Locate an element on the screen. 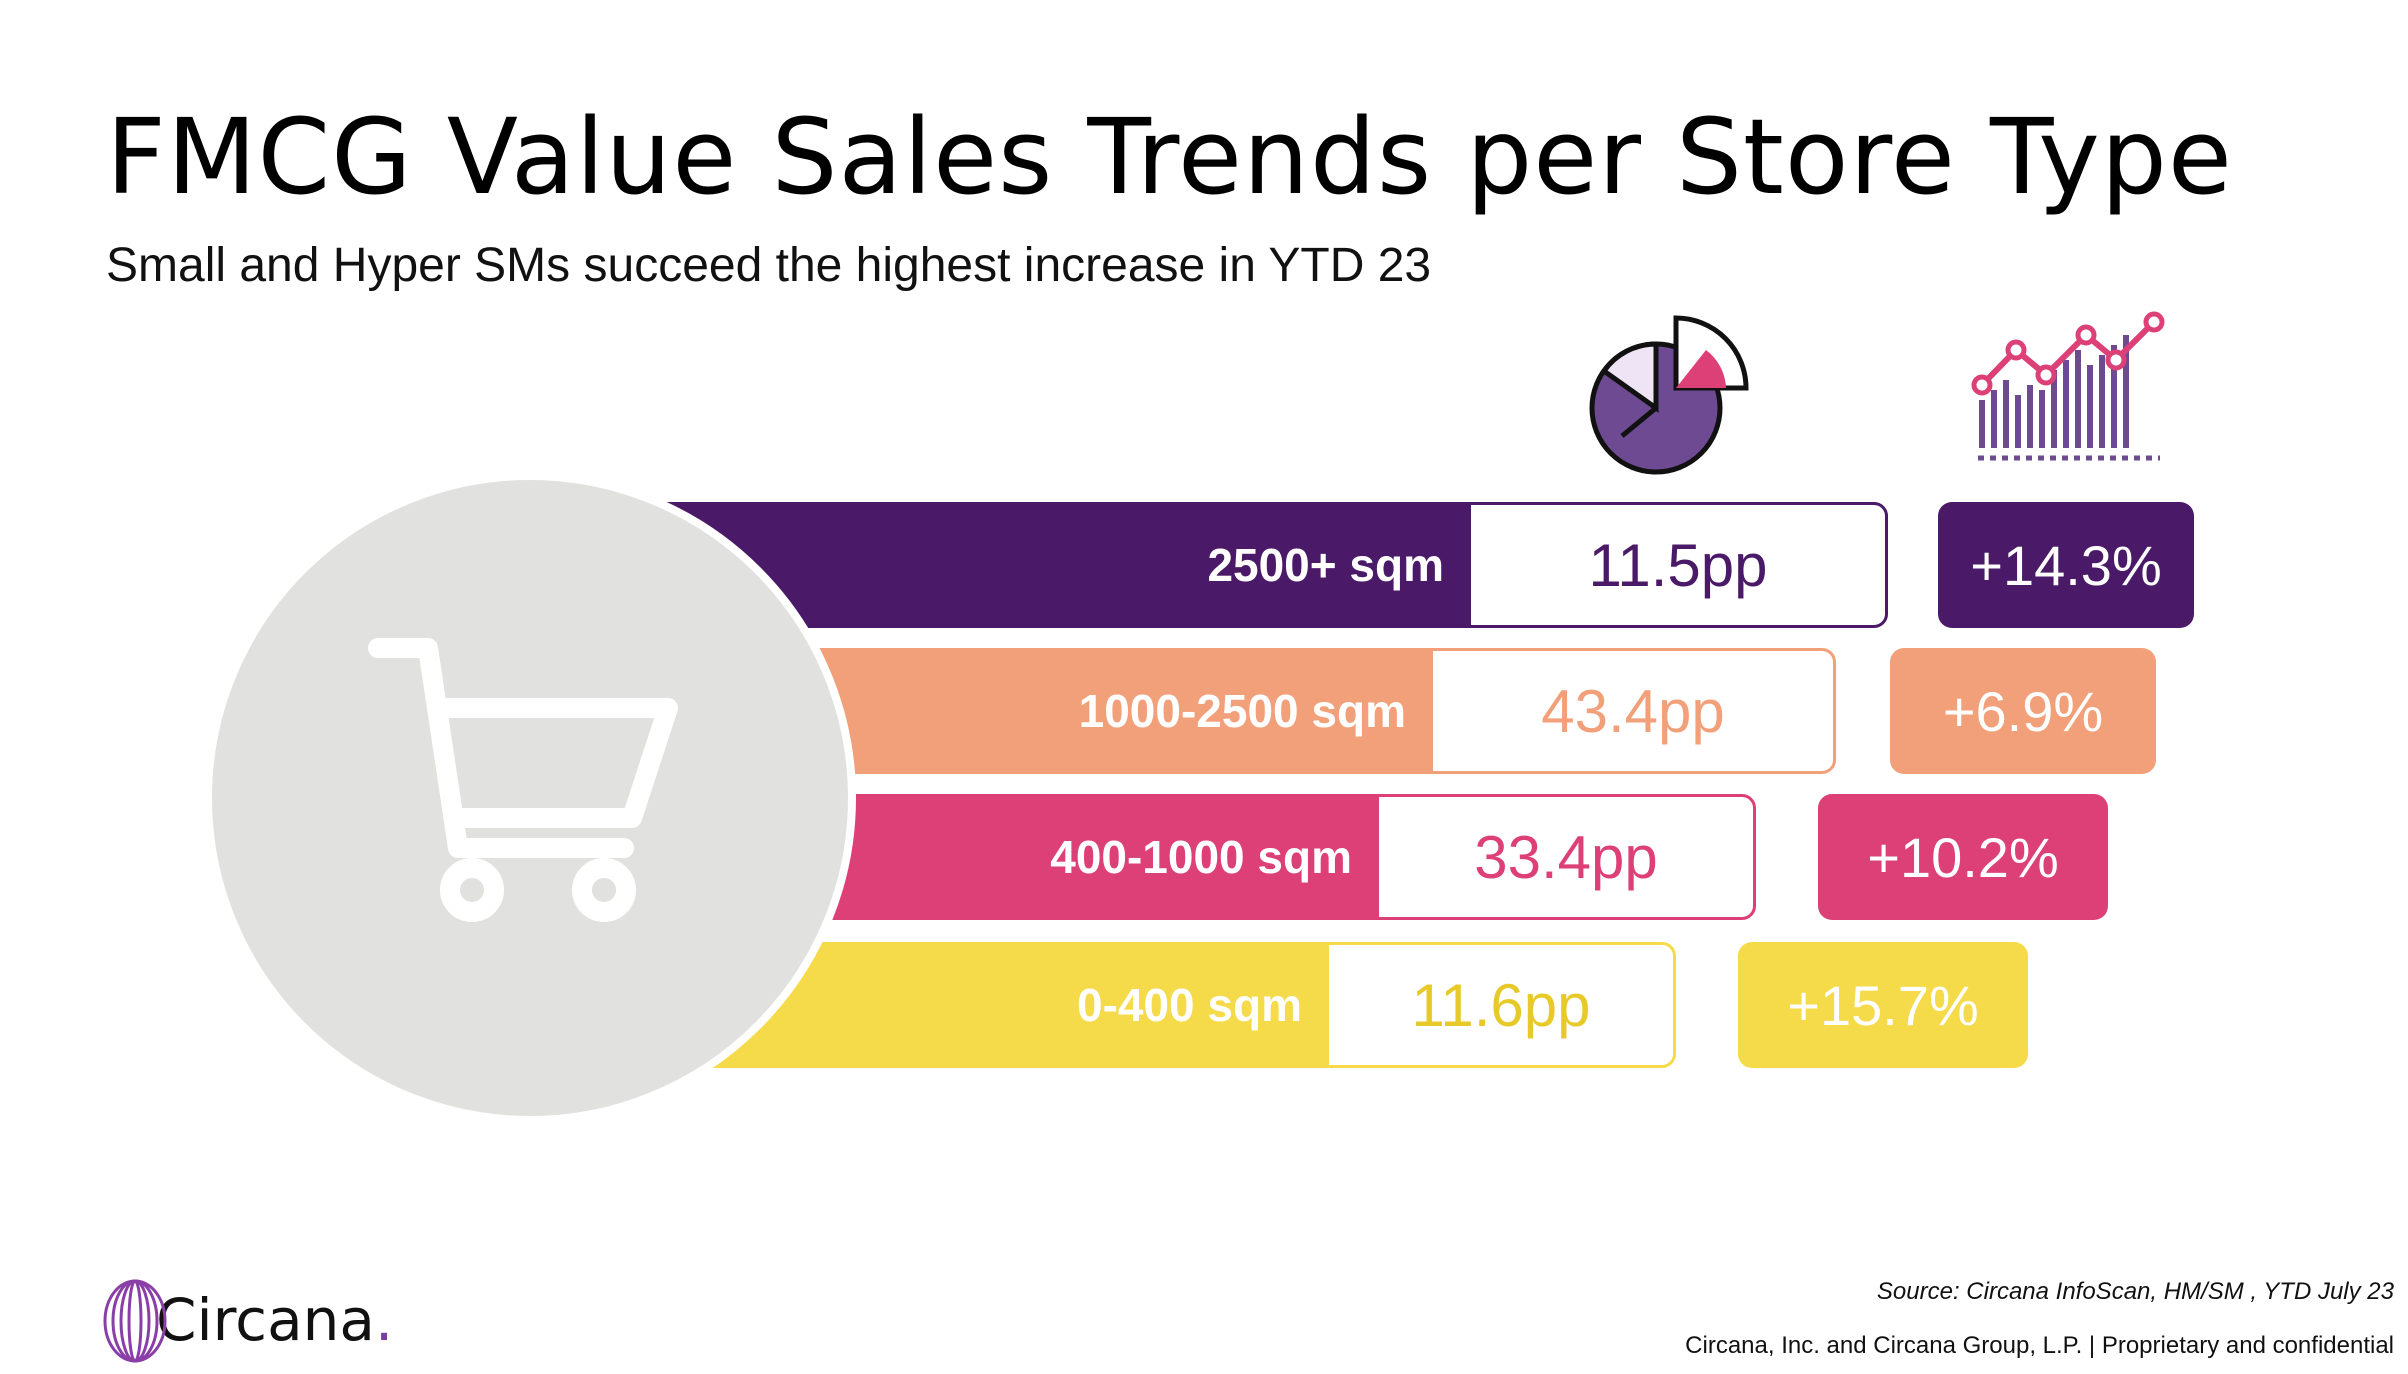 The width and height of the screenshot is (2408, 1374). growth-value: +15.7% is located at coordinates (1883, 1005).